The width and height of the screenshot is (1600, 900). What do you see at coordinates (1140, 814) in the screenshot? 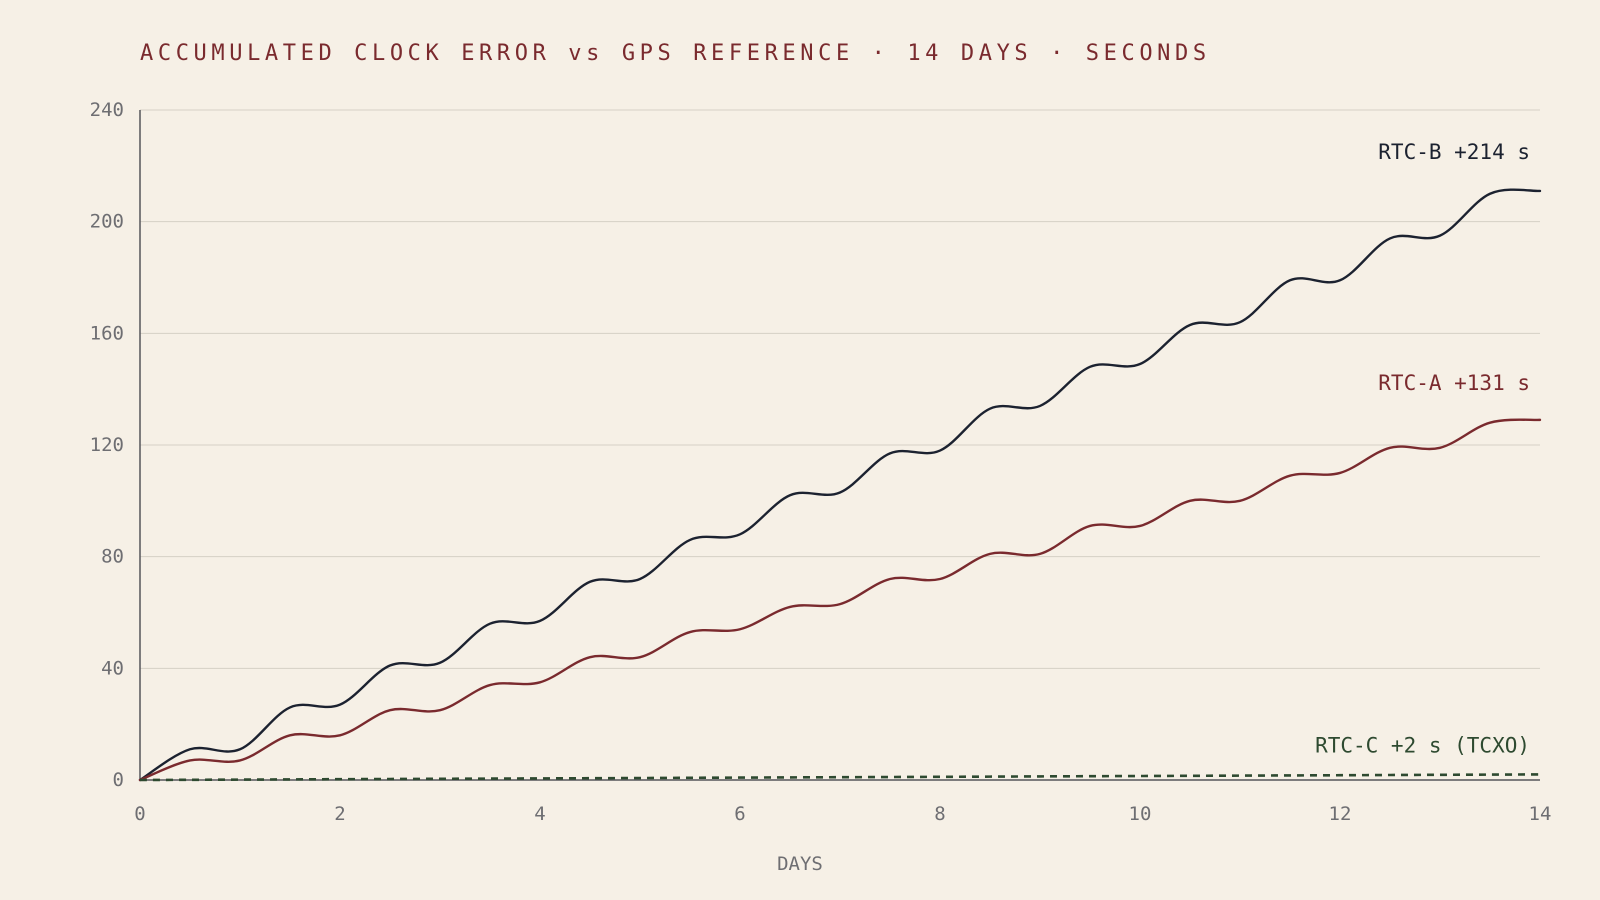
I see `x-tick-label-10: 10` at bounding box center [1140, 814].